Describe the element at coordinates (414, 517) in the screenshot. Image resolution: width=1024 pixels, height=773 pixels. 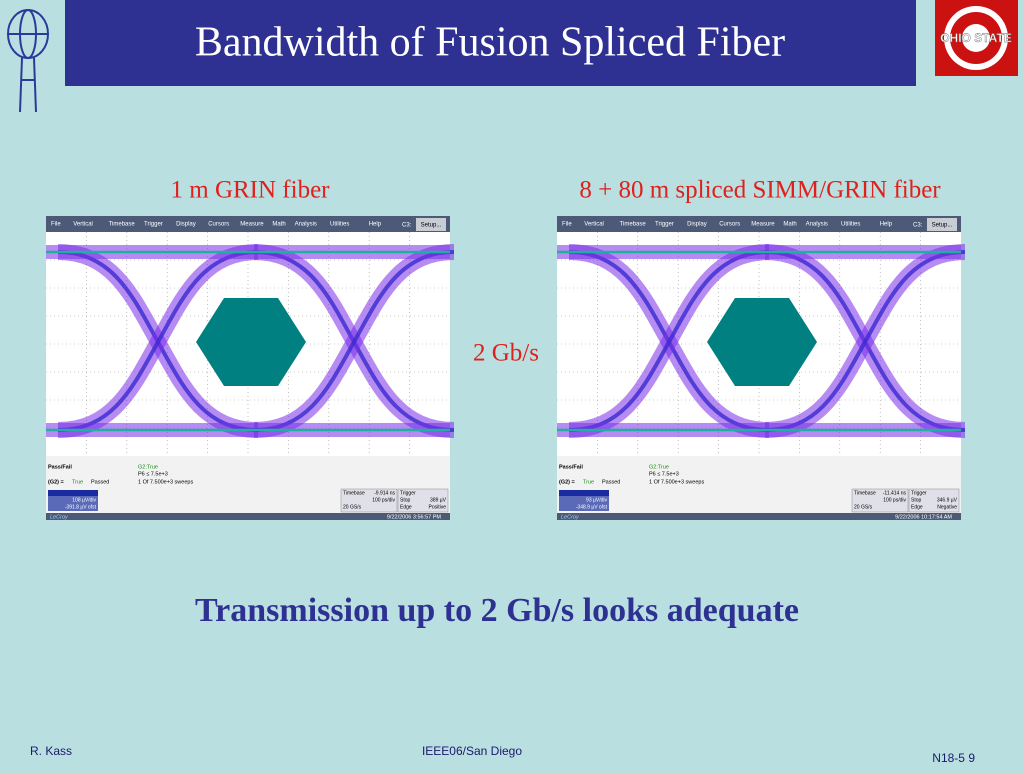
I see `timestamp: 9/22/2006 3:56:57 PM` at that location.